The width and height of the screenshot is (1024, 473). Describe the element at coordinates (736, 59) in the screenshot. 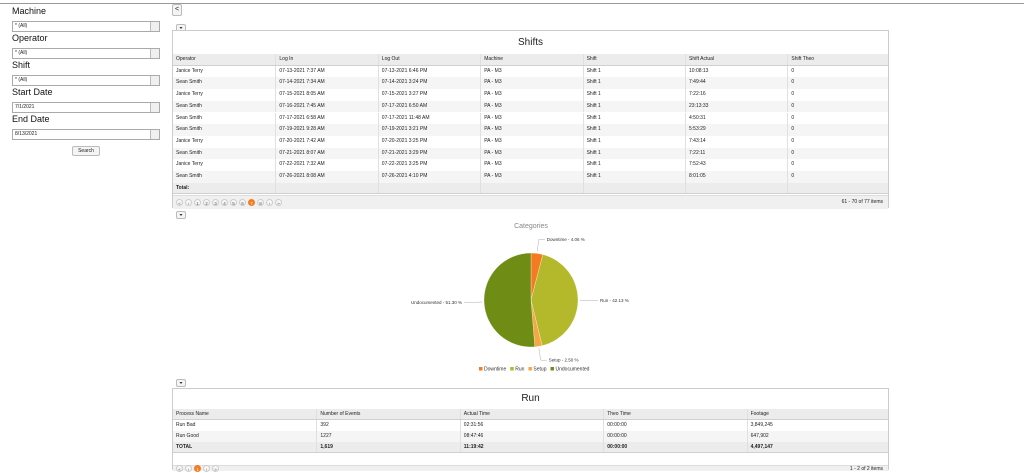

I see `cell: Shift Actual` at that location.